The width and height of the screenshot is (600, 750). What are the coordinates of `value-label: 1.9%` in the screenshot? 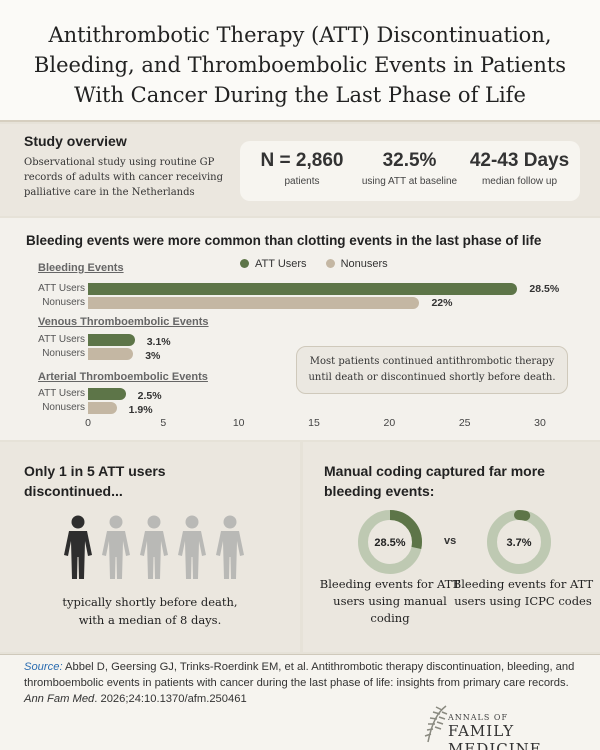 It's located at (140, 410).